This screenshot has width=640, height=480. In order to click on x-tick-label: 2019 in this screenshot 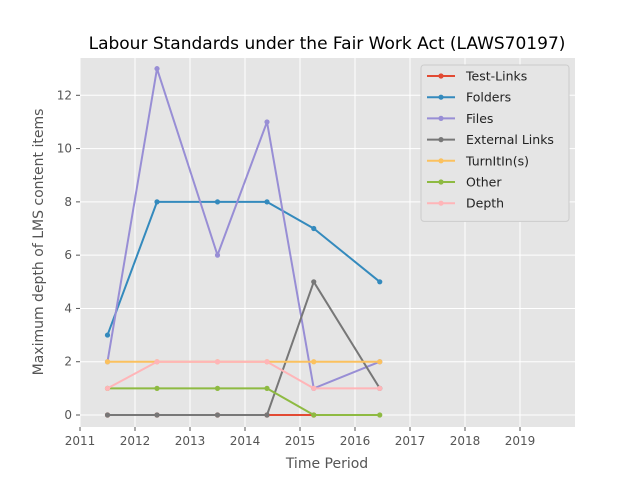, I will do `click(520, 441)`.